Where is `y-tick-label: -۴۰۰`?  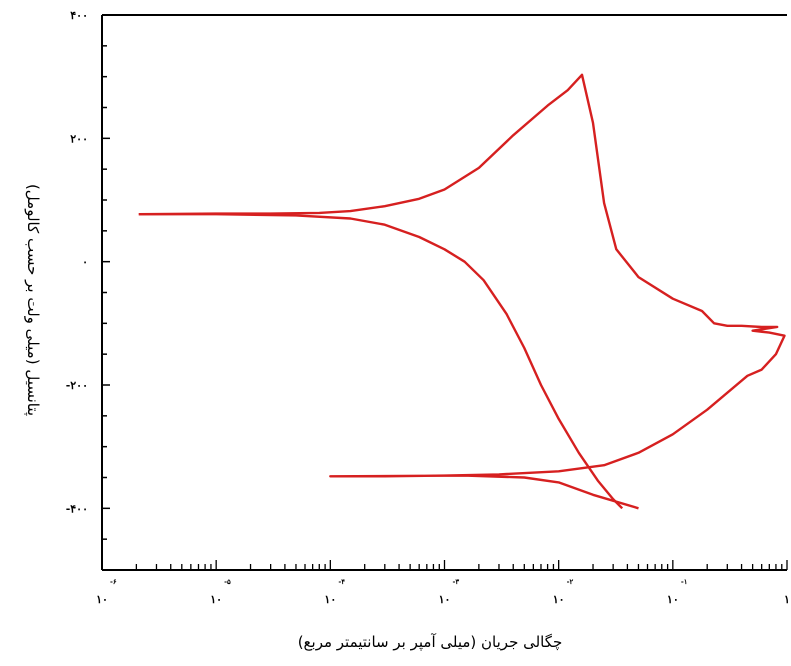
y-tick-label: -۴۰۰ is located at coordinates (77, 508).